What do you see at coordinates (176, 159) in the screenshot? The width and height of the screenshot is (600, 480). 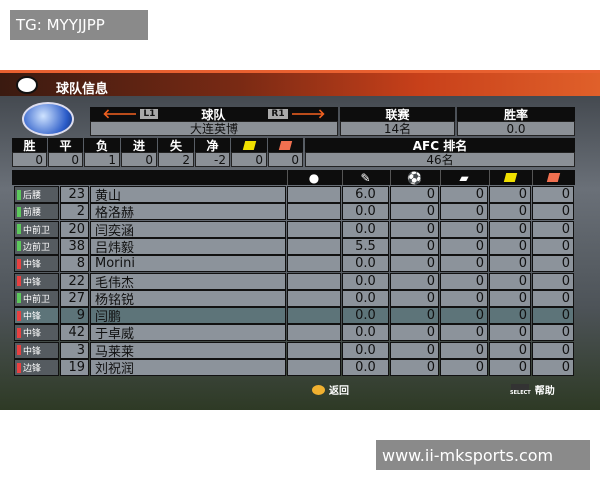 I see `record-value: 2` at bounding box center [176, 159].